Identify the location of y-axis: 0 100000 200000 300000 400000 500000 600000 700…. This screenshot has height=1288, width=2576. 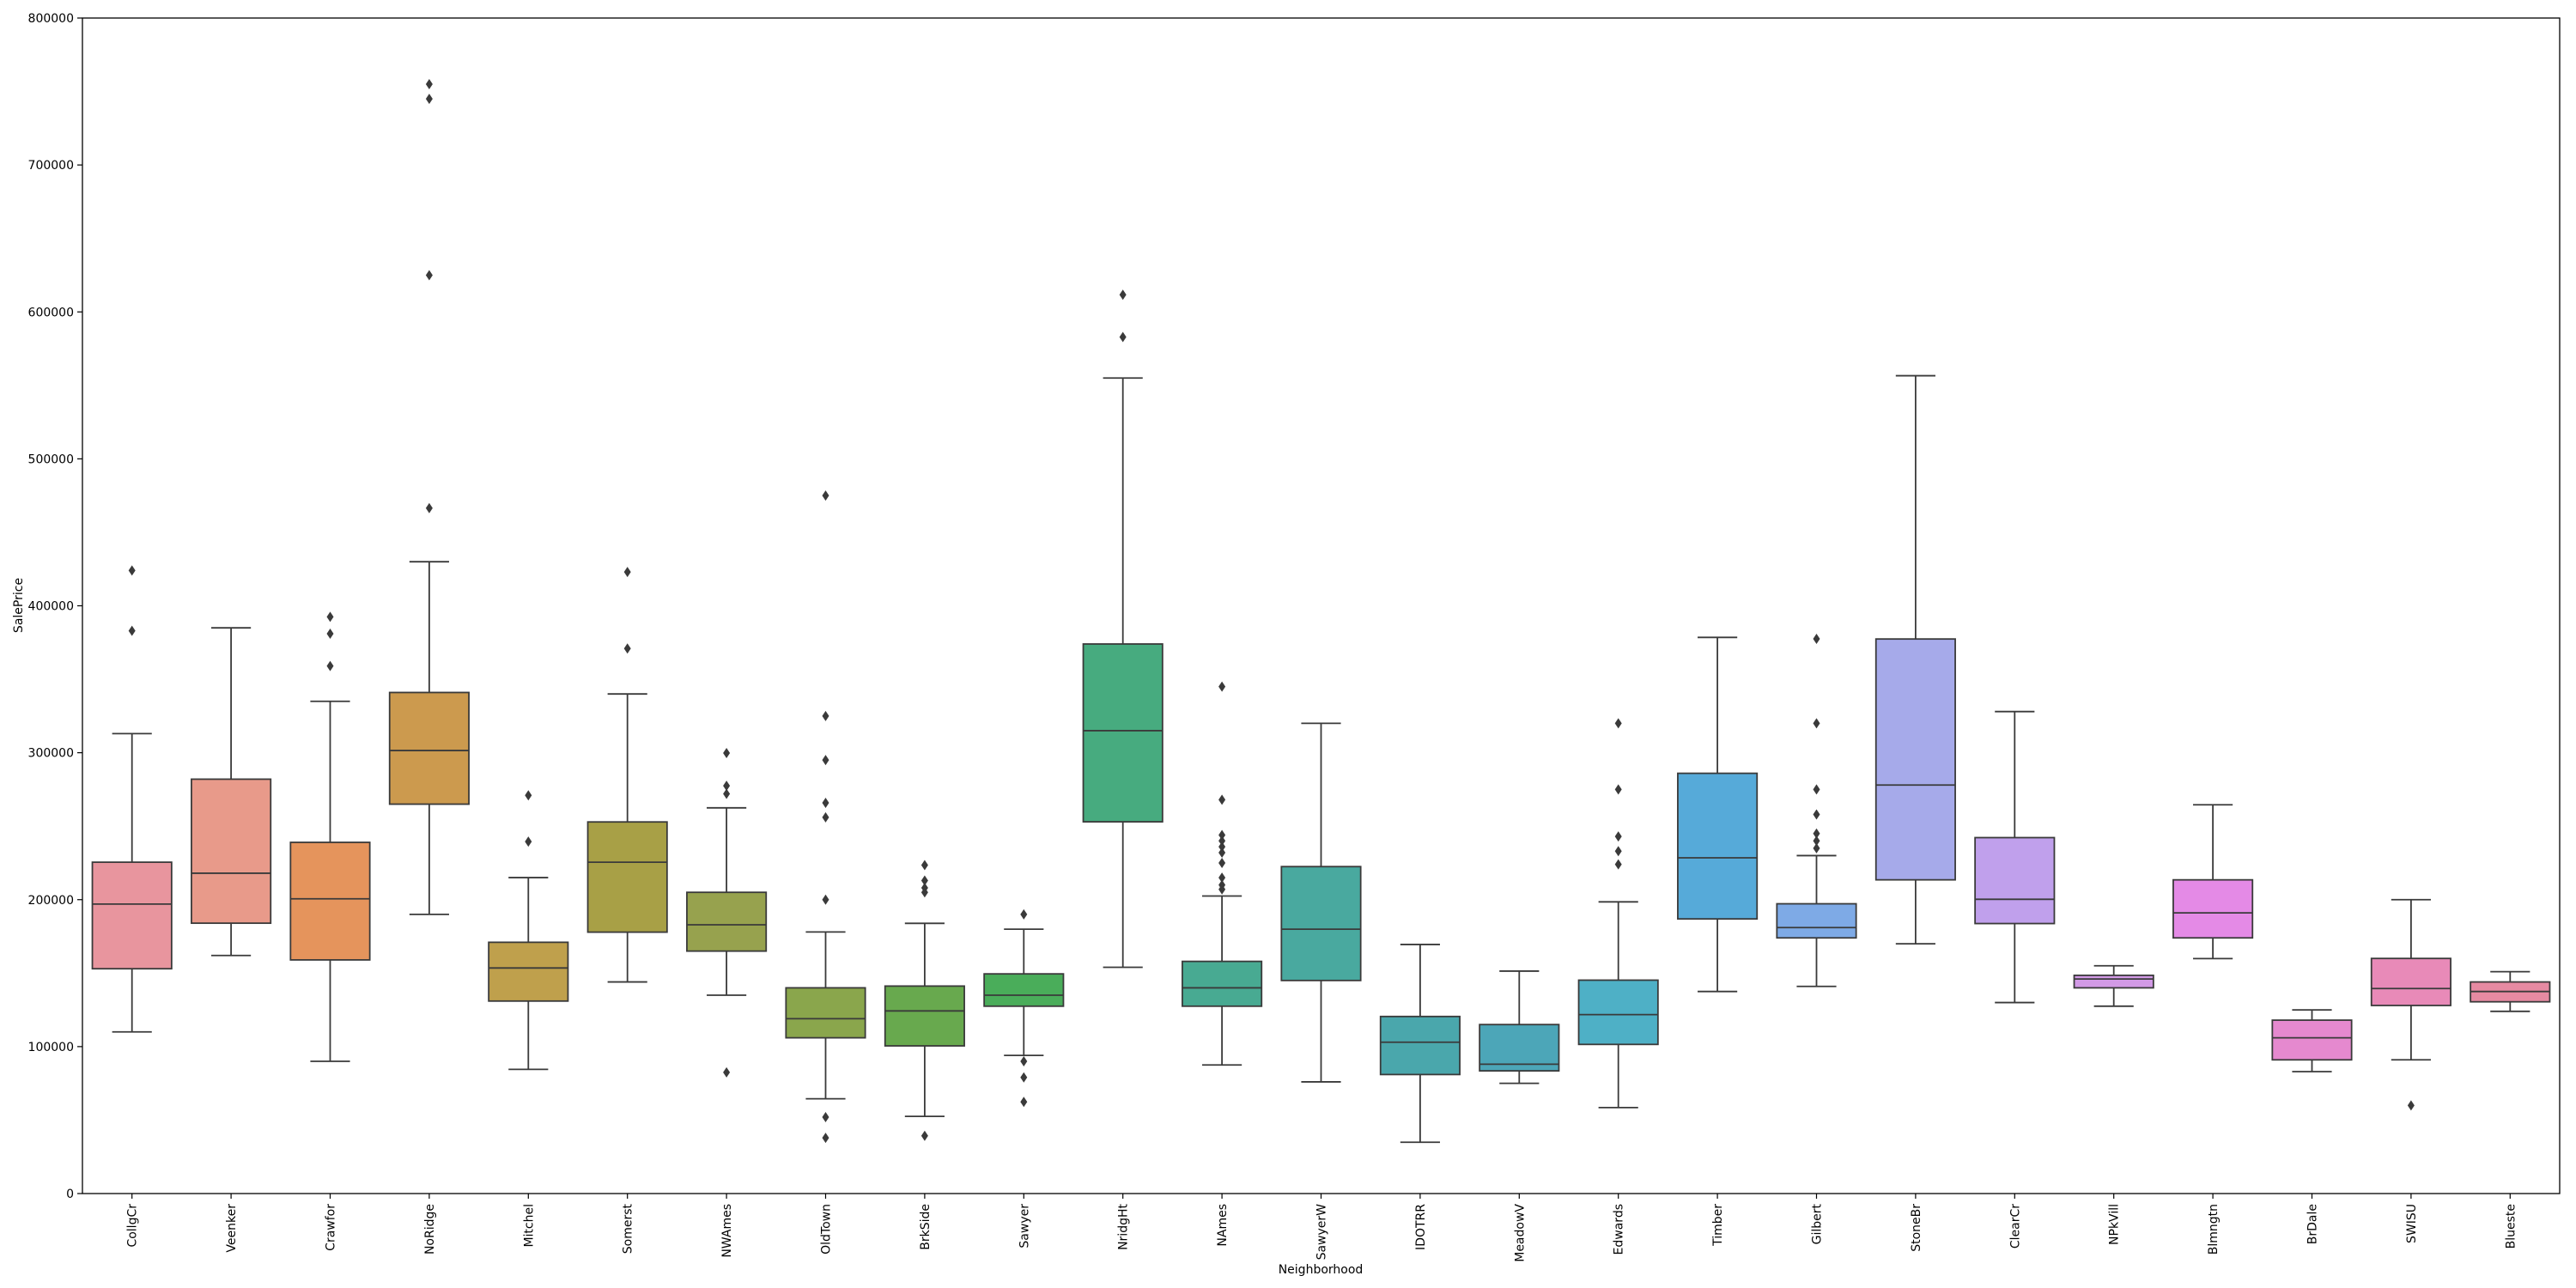
(55, 607).